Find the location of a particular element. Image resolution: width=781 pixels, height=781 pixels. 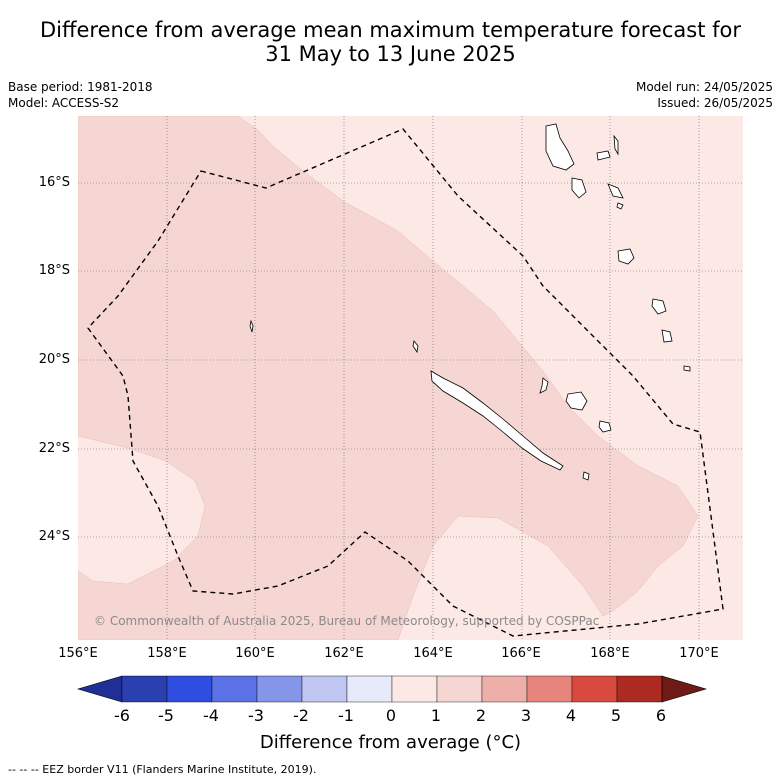

colorbar-extend-high is located at coordinates (684, 689).